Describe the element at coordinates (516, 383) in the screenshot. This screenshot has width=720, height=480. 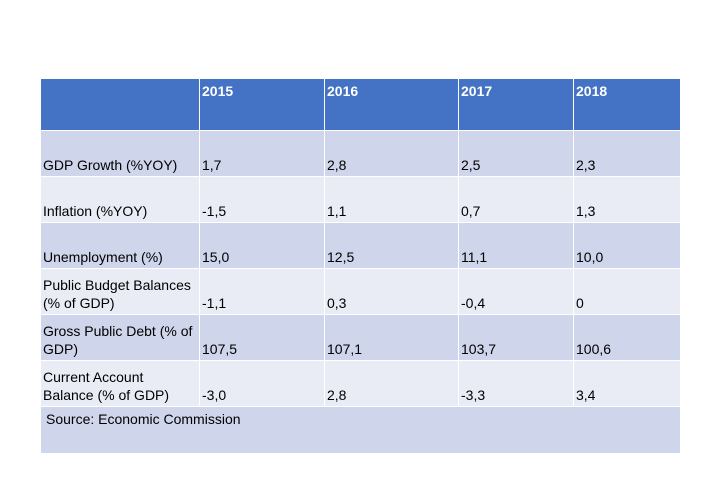
I see `cell-value: -3,3` at that location.